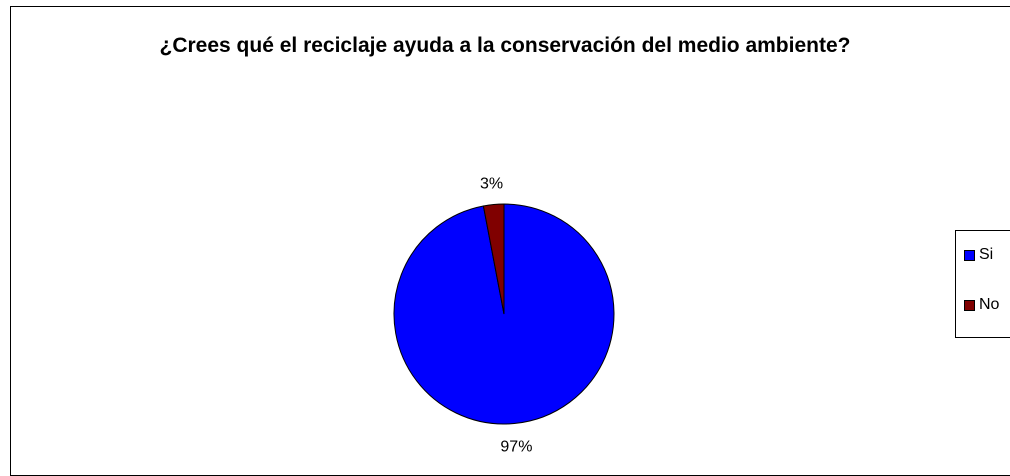  Describe the element at coordinates (969, 305) in the screenshot. I see `legend-swatch-no` at that location.